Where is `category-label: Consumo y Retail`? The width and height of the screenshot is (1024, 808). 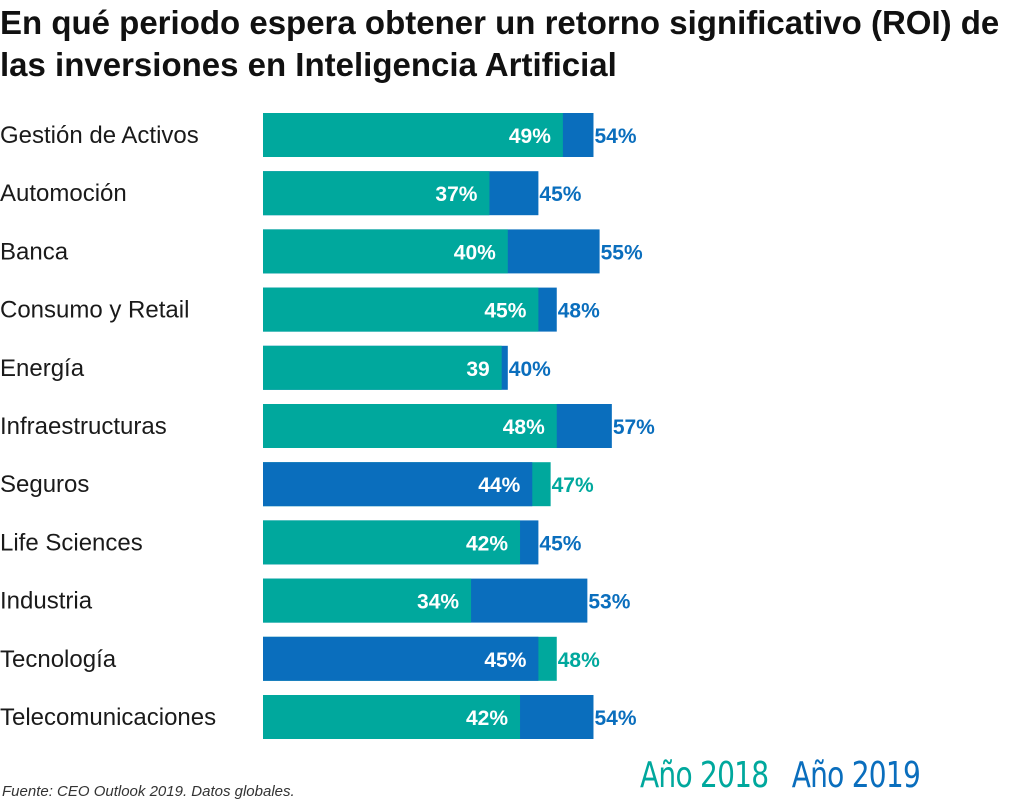 category-label: Consumo y Retail is located at coordinates (94, 310).